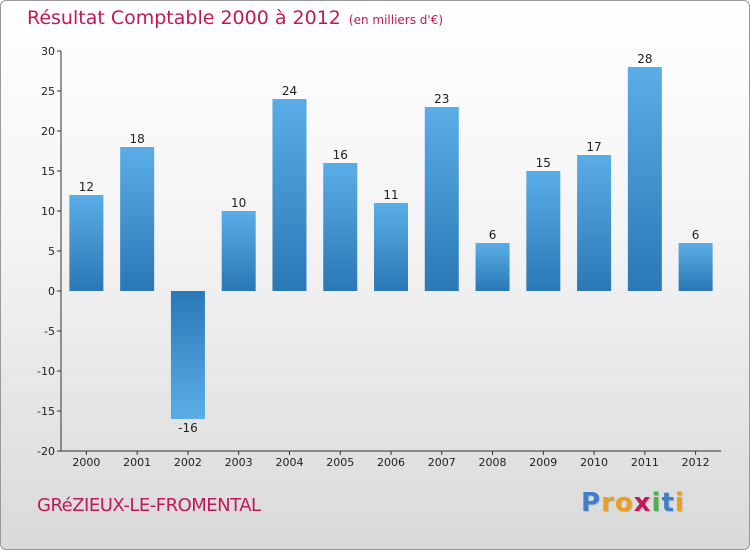  Describe the element at coordinates (137, 219) in the screenshot. I see `bar-2001` at that location.